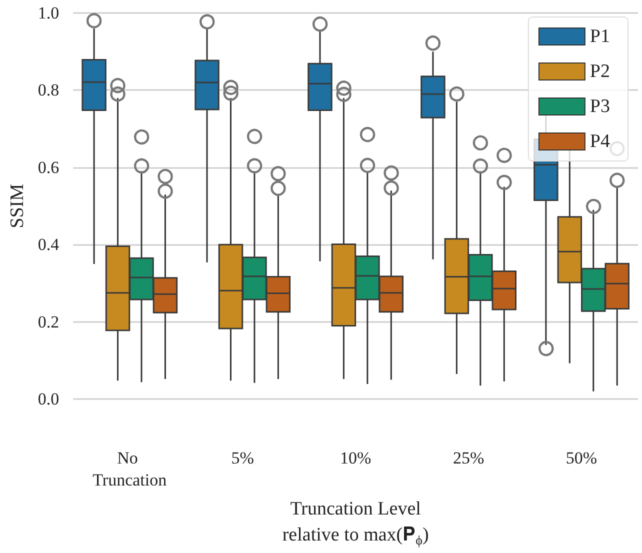 This screenshot has width=642, height=553. Describe the element at coordinates (49, 399) in the screenshot. I see `y-tick-label: 0.0` at that location.